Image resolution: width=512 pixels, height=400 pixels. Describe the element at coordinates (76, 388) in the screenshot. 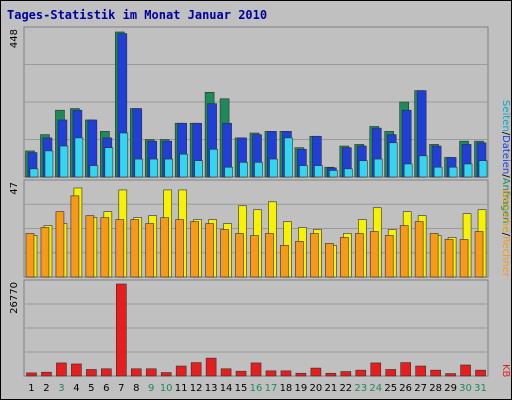

I see `day-label: 4` at that location.